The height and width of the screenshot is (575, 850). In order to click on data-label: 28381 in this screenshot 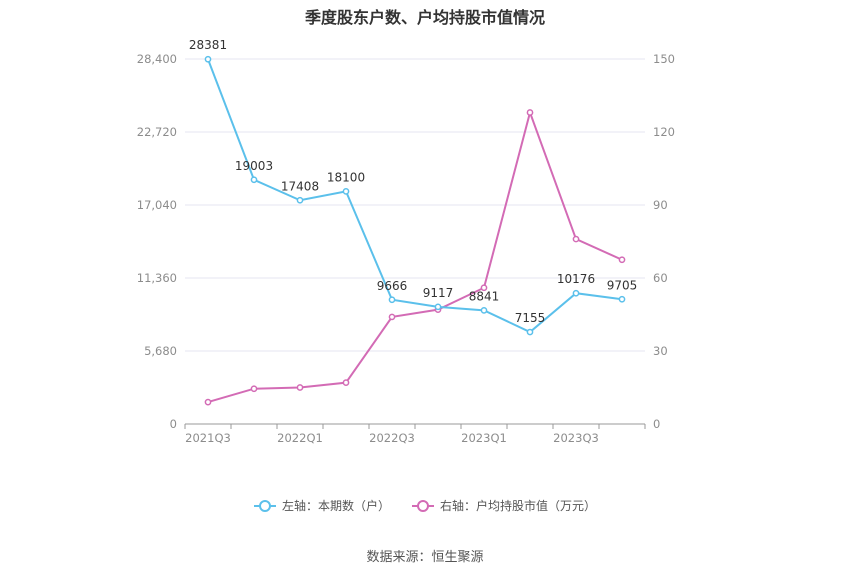, I will do `click(208, 45)`.